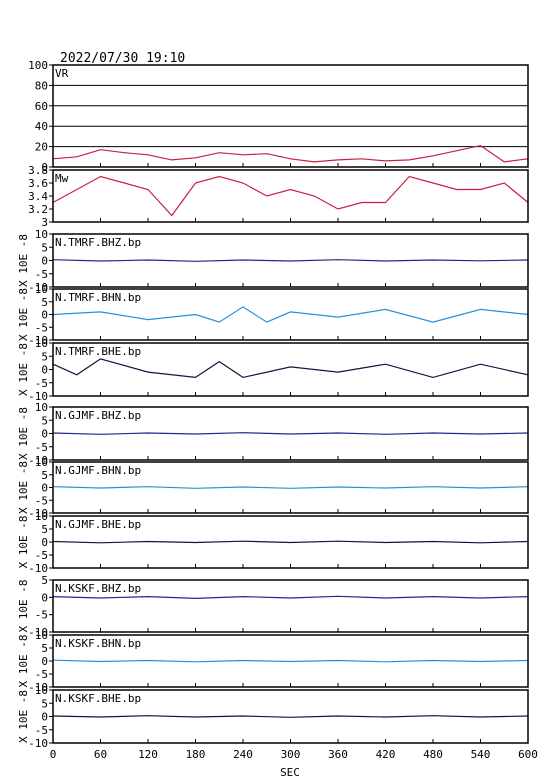  Describe the element at coordinates (41, 447) in the screenshot. I see `ytick-label-p6-1: -5` at that location.